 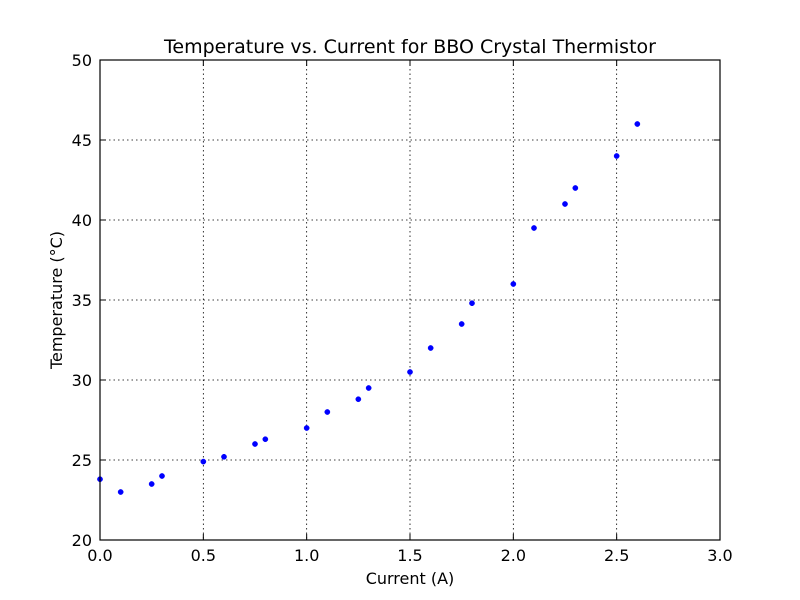 I want to click on y-tick-label: 20, so click(x=82, y=540).